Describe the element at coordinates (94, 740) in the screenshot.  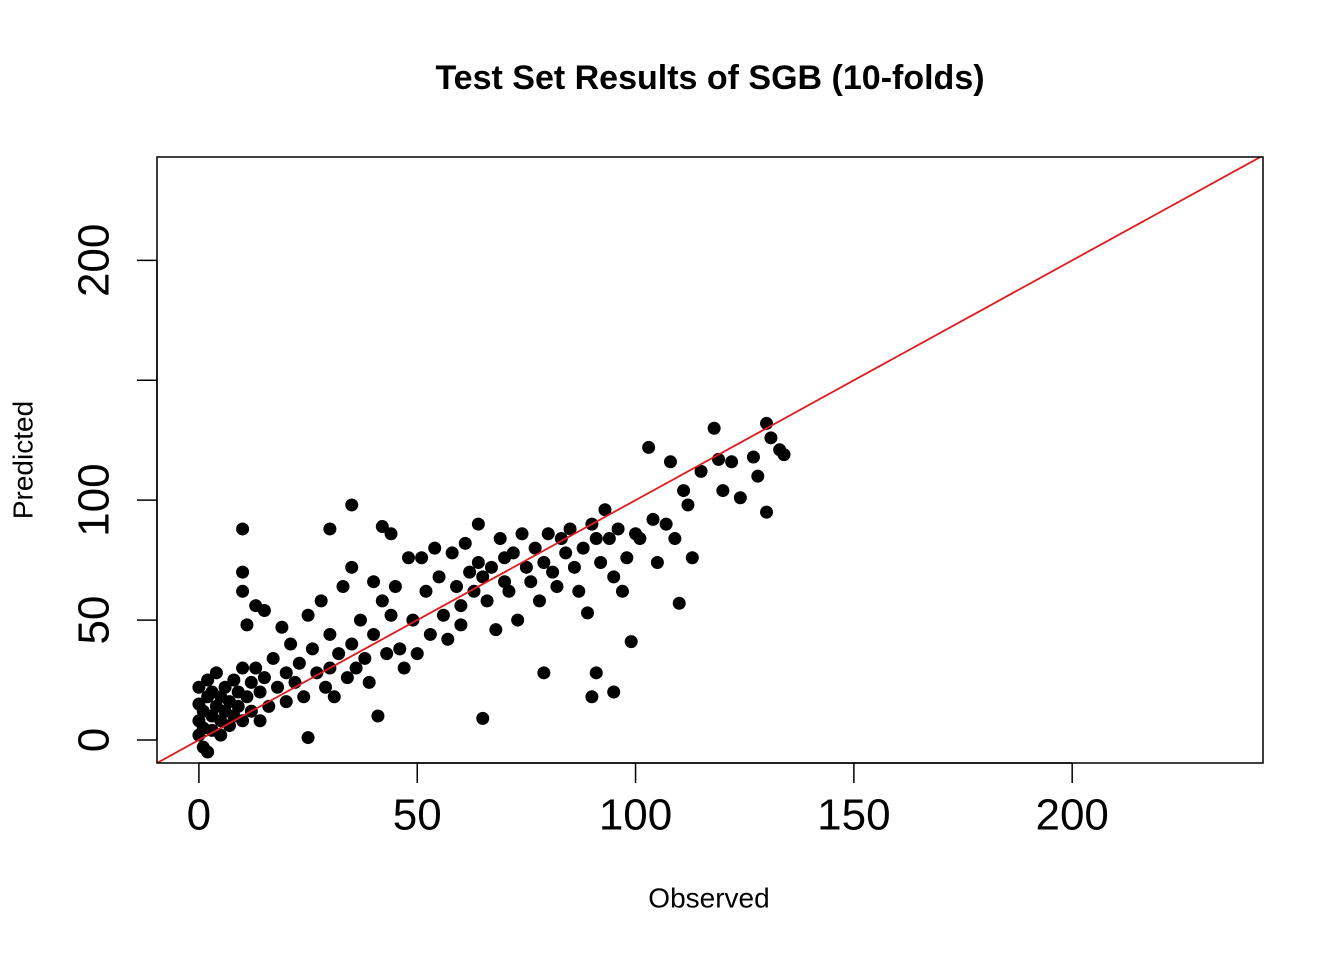
I see `y-tick-label: 0` at that location.